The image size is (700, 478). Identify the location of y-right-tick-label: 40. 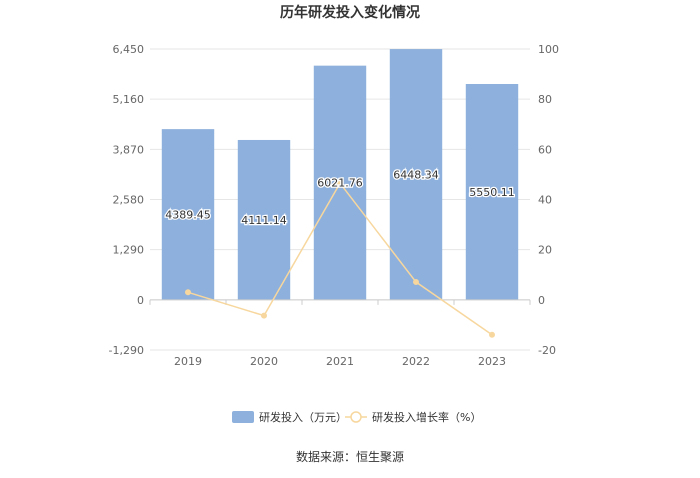
(545, 200).